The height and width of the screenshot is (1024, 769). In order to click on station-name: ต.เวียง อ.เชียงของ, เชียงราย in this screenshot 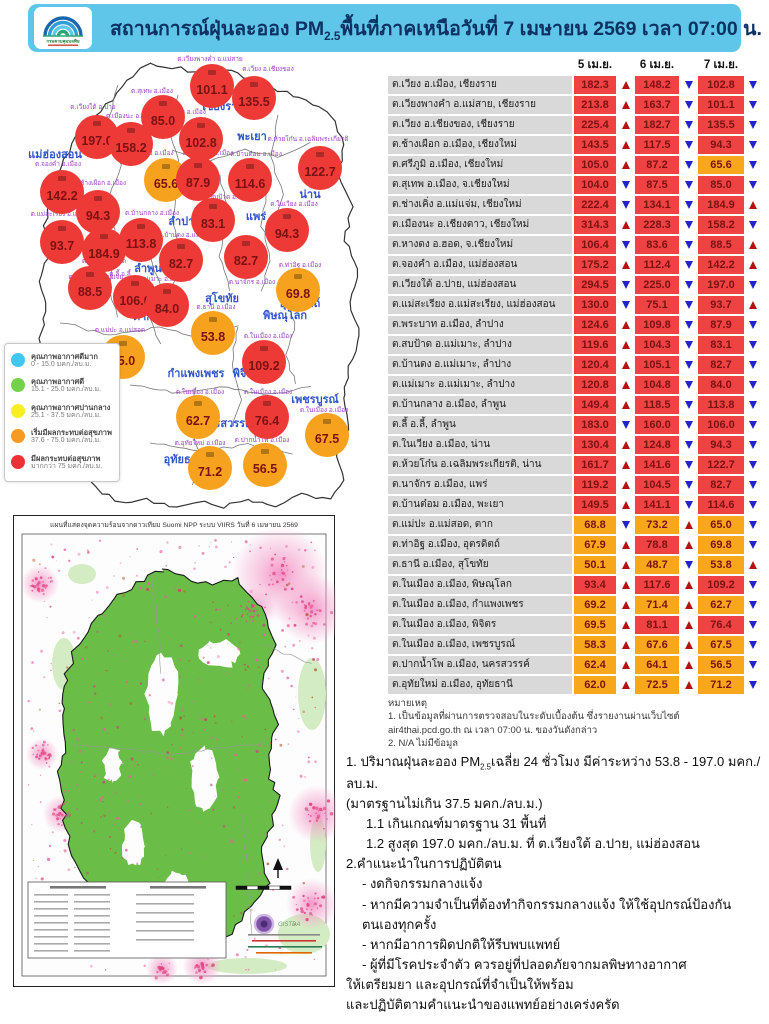, I will do `click(480, 125)`.